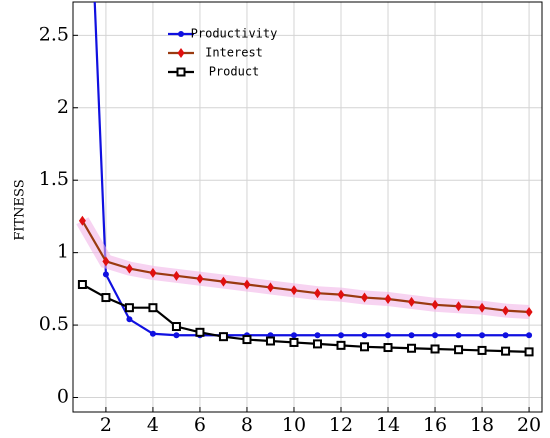  What do you see at coordinates (247, 425) in the screenshot?
I see `x-tick-label: 8` at bounding box center [247, 425].